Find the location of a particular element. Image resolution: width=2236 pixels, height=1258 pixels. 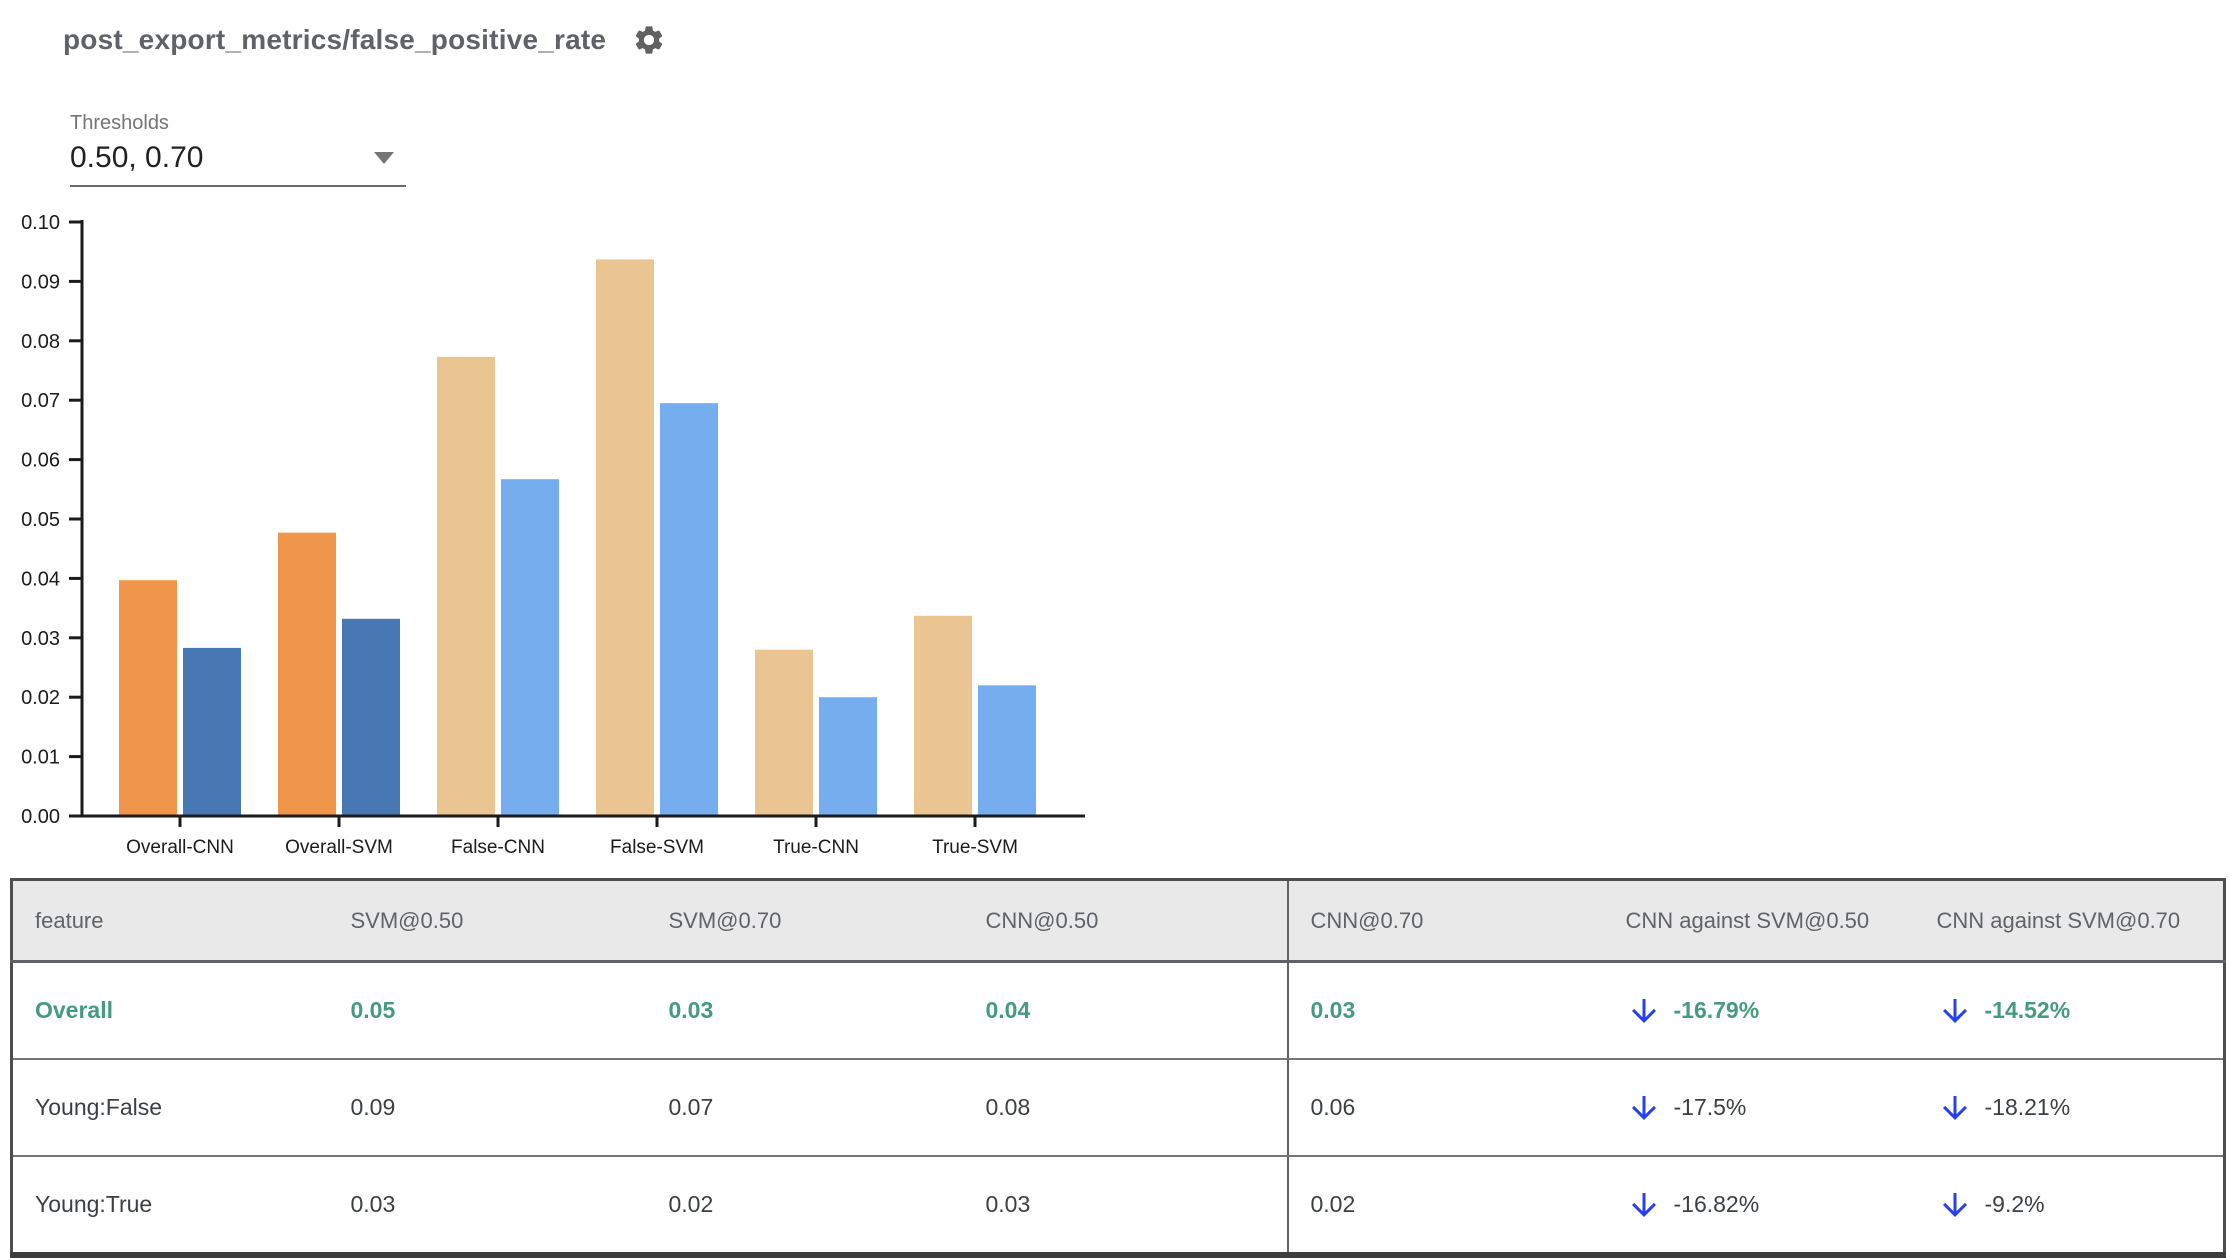

metric-value-cell: 0.05 is located at coordinates (487, 1010).